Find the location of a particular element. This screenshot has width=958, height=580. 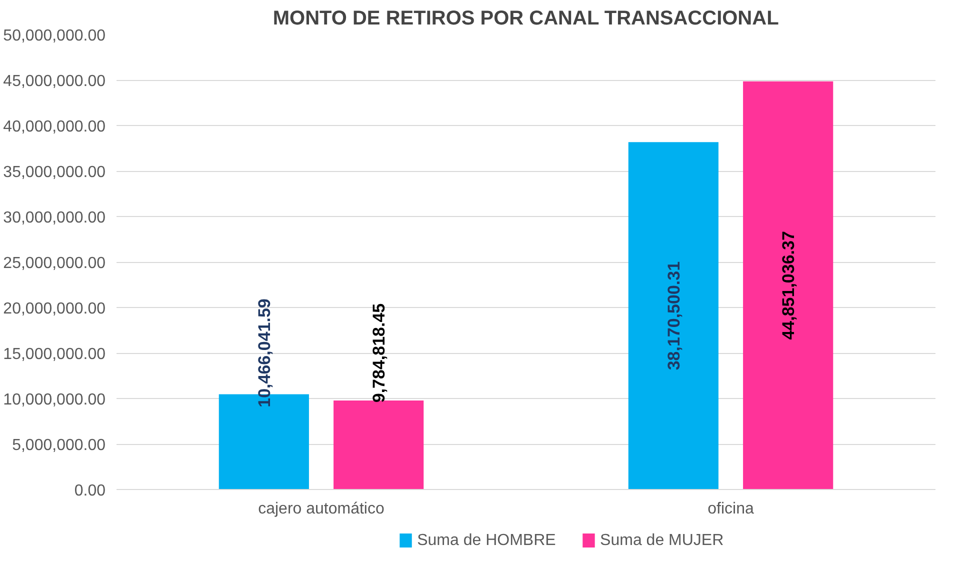

legend-label: Suma de MUJER is located at coordinates (662, 540).